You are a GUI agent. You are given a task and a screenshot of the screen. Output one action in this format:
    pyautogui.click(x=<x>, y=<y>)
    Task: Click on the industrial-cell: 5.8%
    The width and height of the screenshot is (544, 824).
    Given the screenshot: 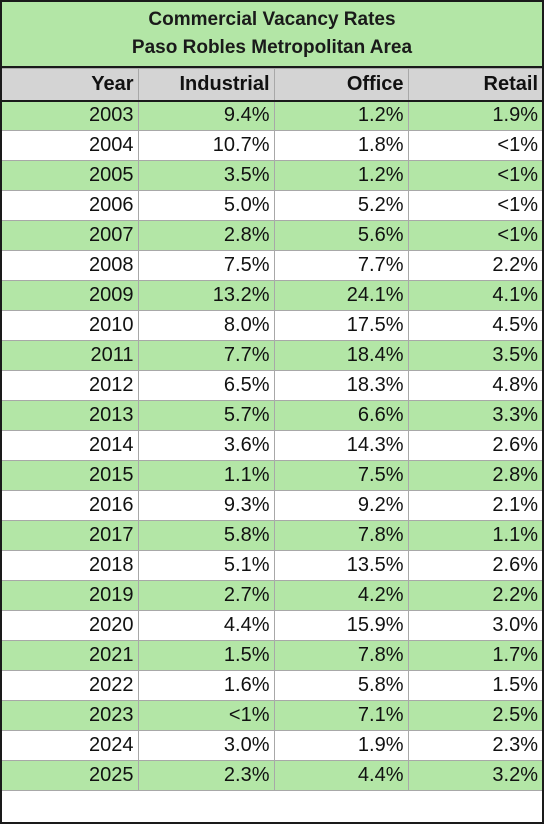 What is the action you would take?
    pyautogui.click(x=206, y=535)
    